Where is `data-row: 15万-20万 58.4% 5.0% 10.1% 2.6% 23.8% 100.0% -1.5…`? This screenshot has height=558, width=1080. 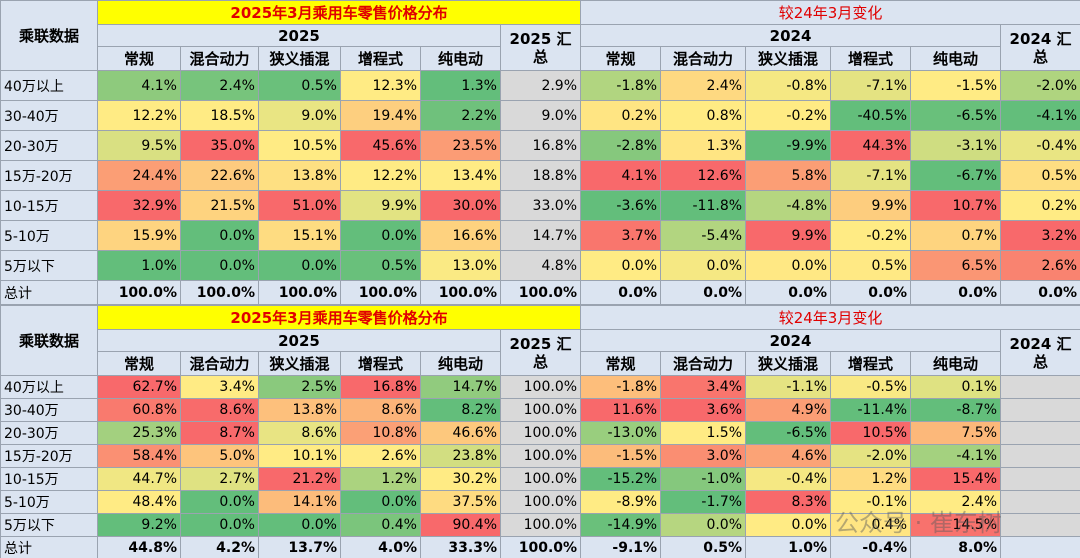 data-row: 15万-20万 58.4% 5.0% 10.1% 2.6% 23.8% 100.0% -1.5… is located at coordinates (540, 456).